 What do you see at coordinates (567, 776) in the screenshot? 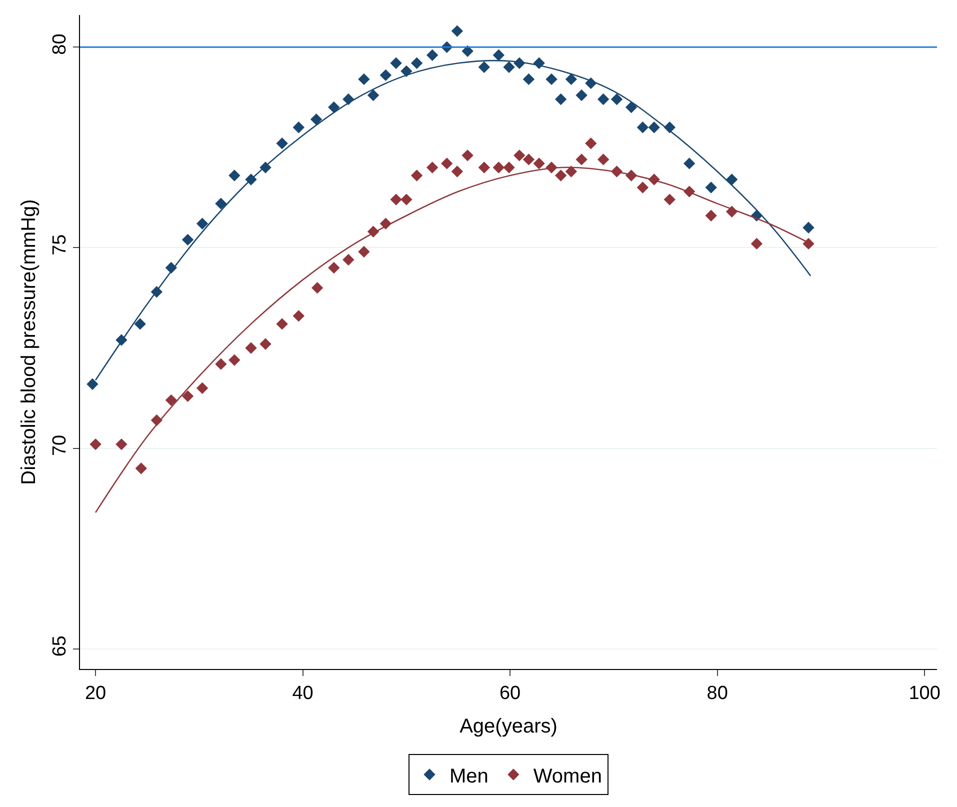
I see `legend-label: Women` at bounding box center [567, 776].